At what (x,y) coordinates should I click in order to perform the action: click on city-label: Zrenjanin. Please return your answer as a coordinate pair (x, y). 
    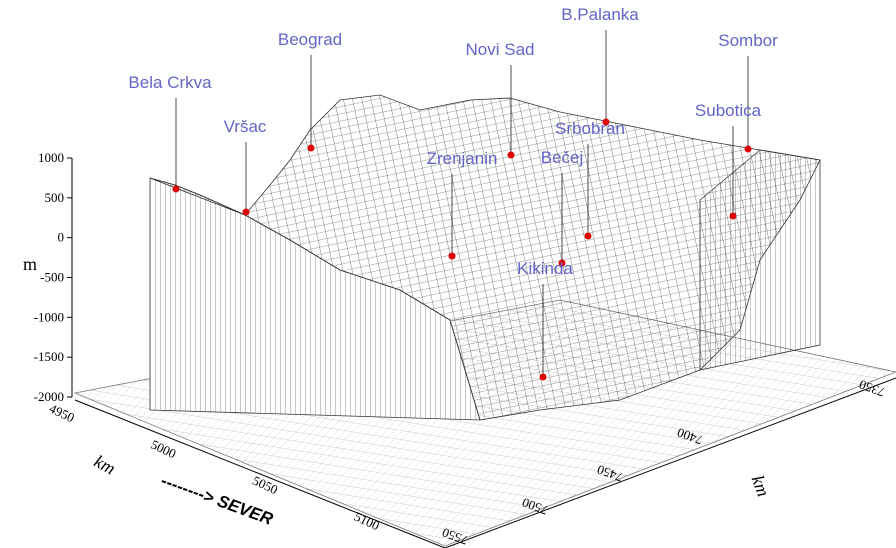
    Looking at the image, I should click on (462, 158).